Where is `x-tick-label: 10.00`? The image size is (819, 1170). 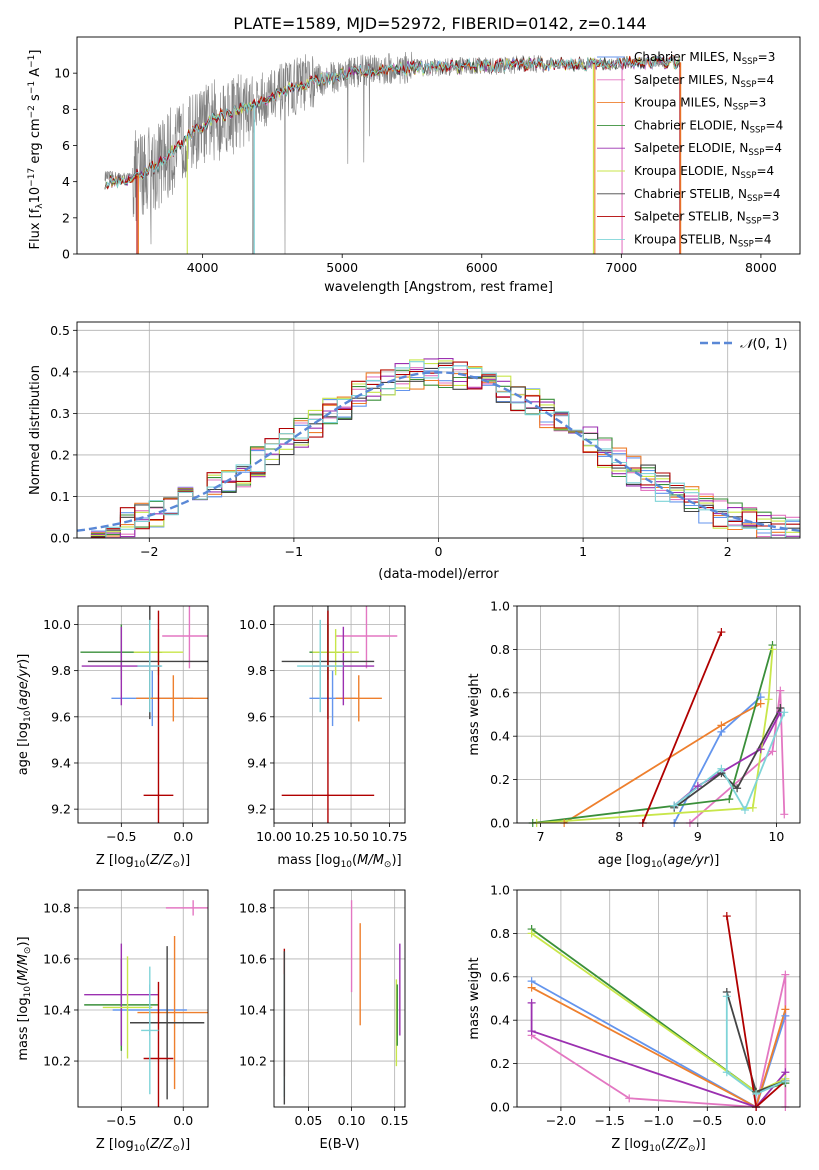
x-tick-label: 10.00 is located at coordinates (274, 836).